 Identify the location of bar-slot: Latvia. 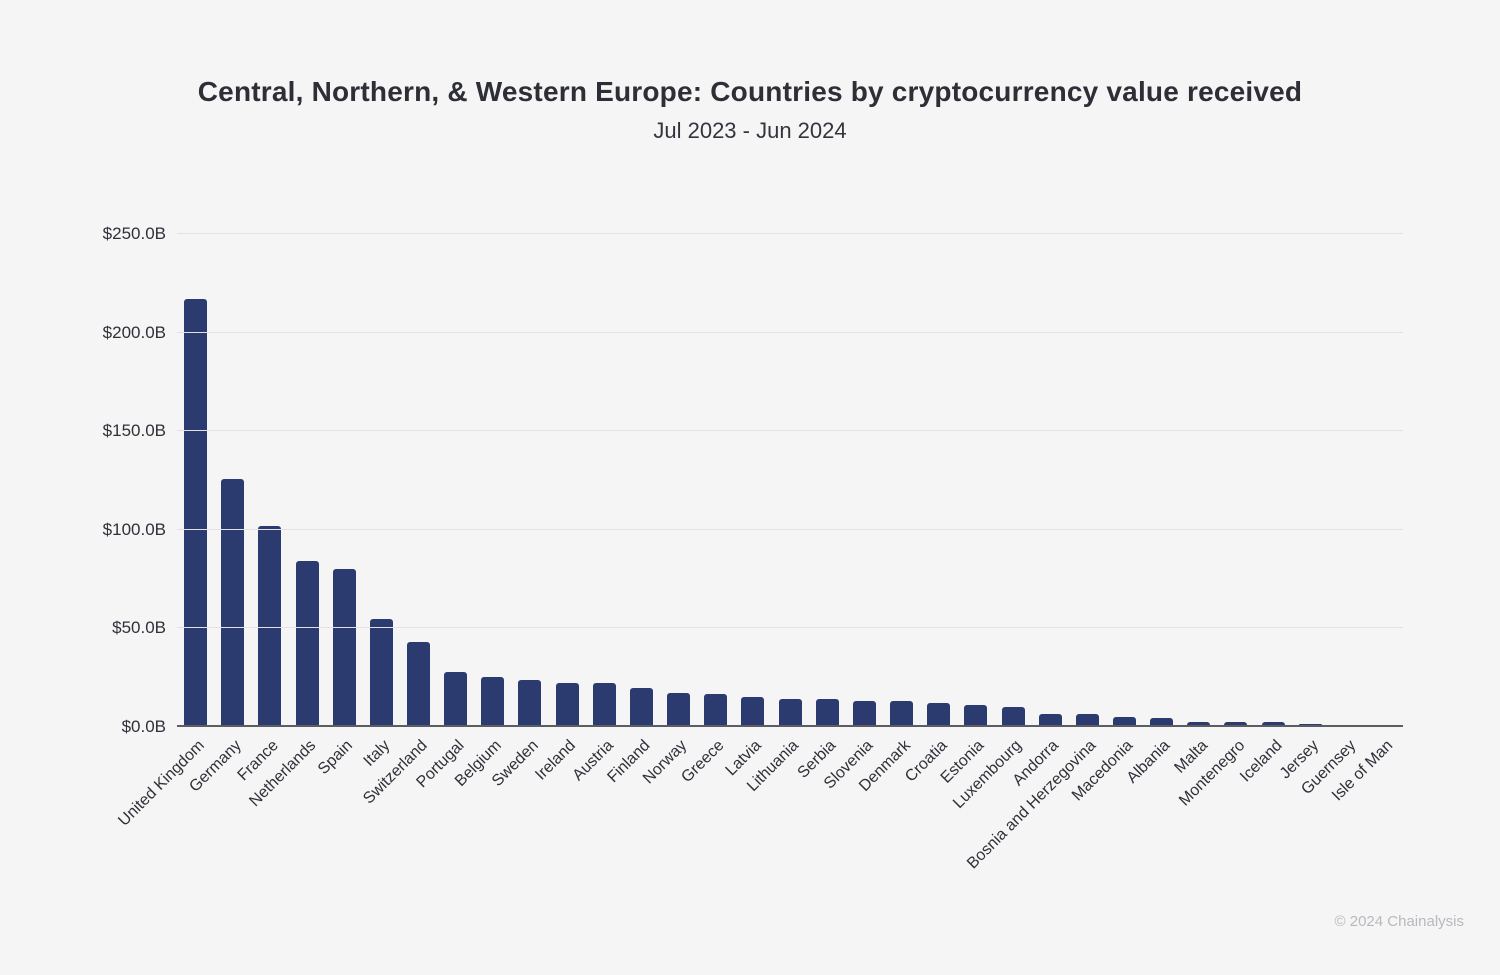
(747, 506).